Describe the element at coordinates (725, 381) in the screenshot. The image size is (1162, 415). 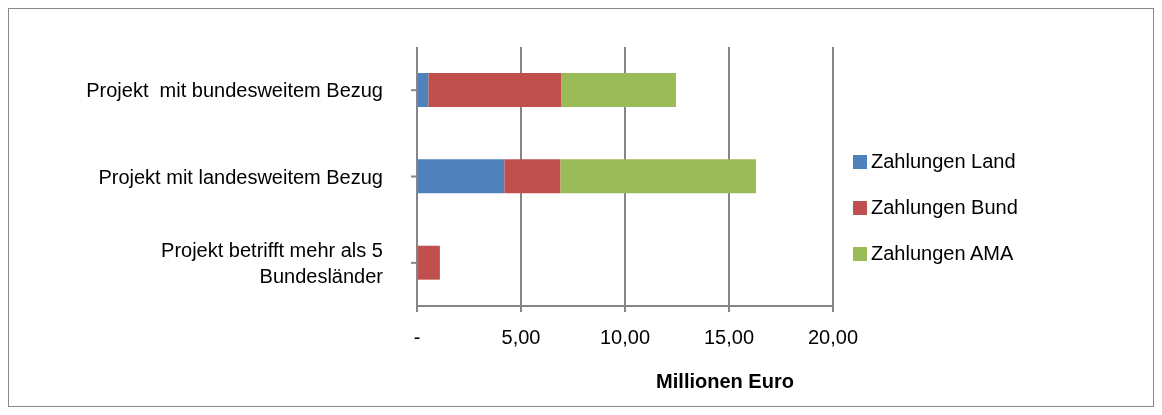
I see `x-axis-title: Millionen Euro` at that location.